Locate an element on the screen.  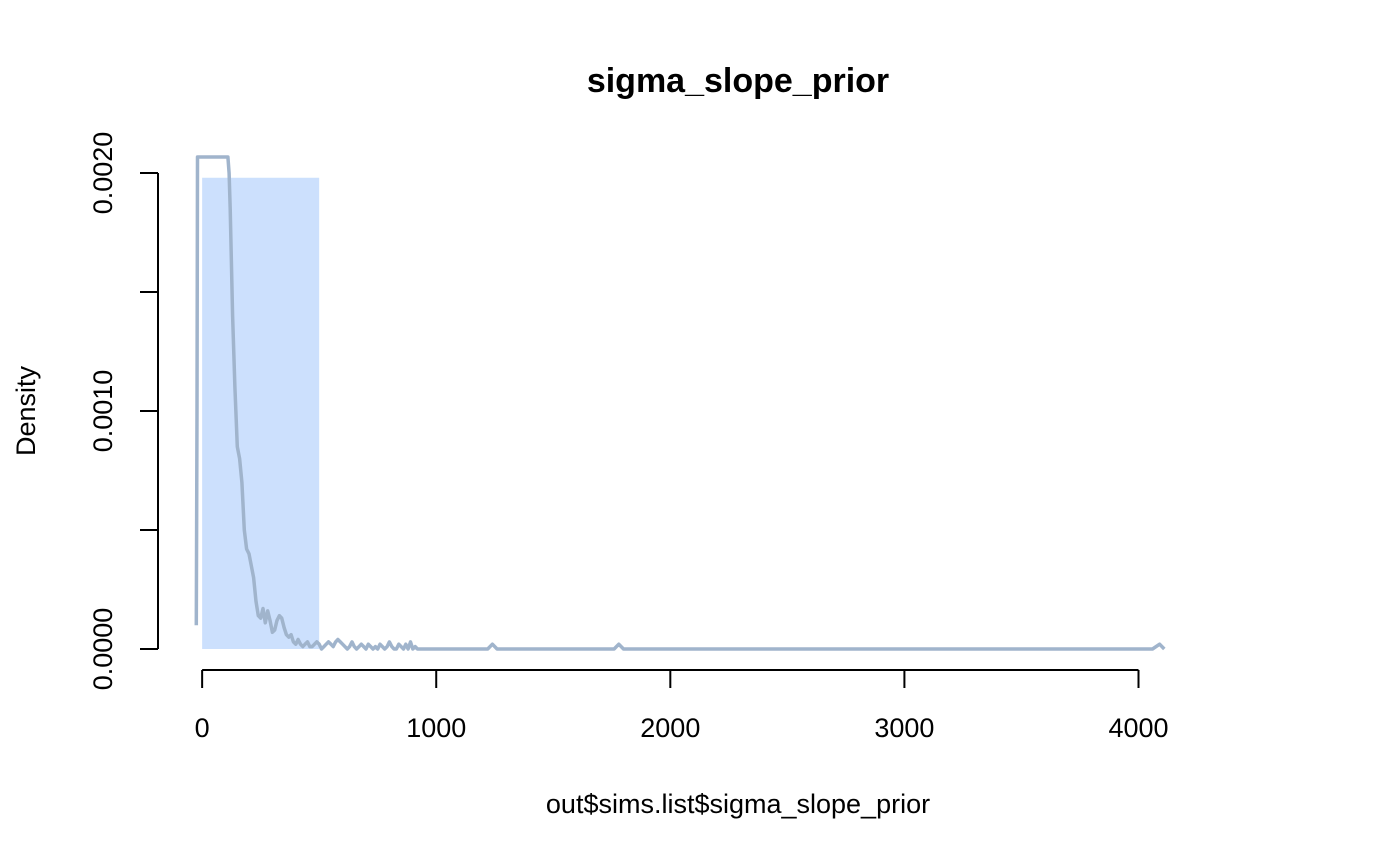
y-tick-label-0: 0.0000 is located at coordinates (103, 649).